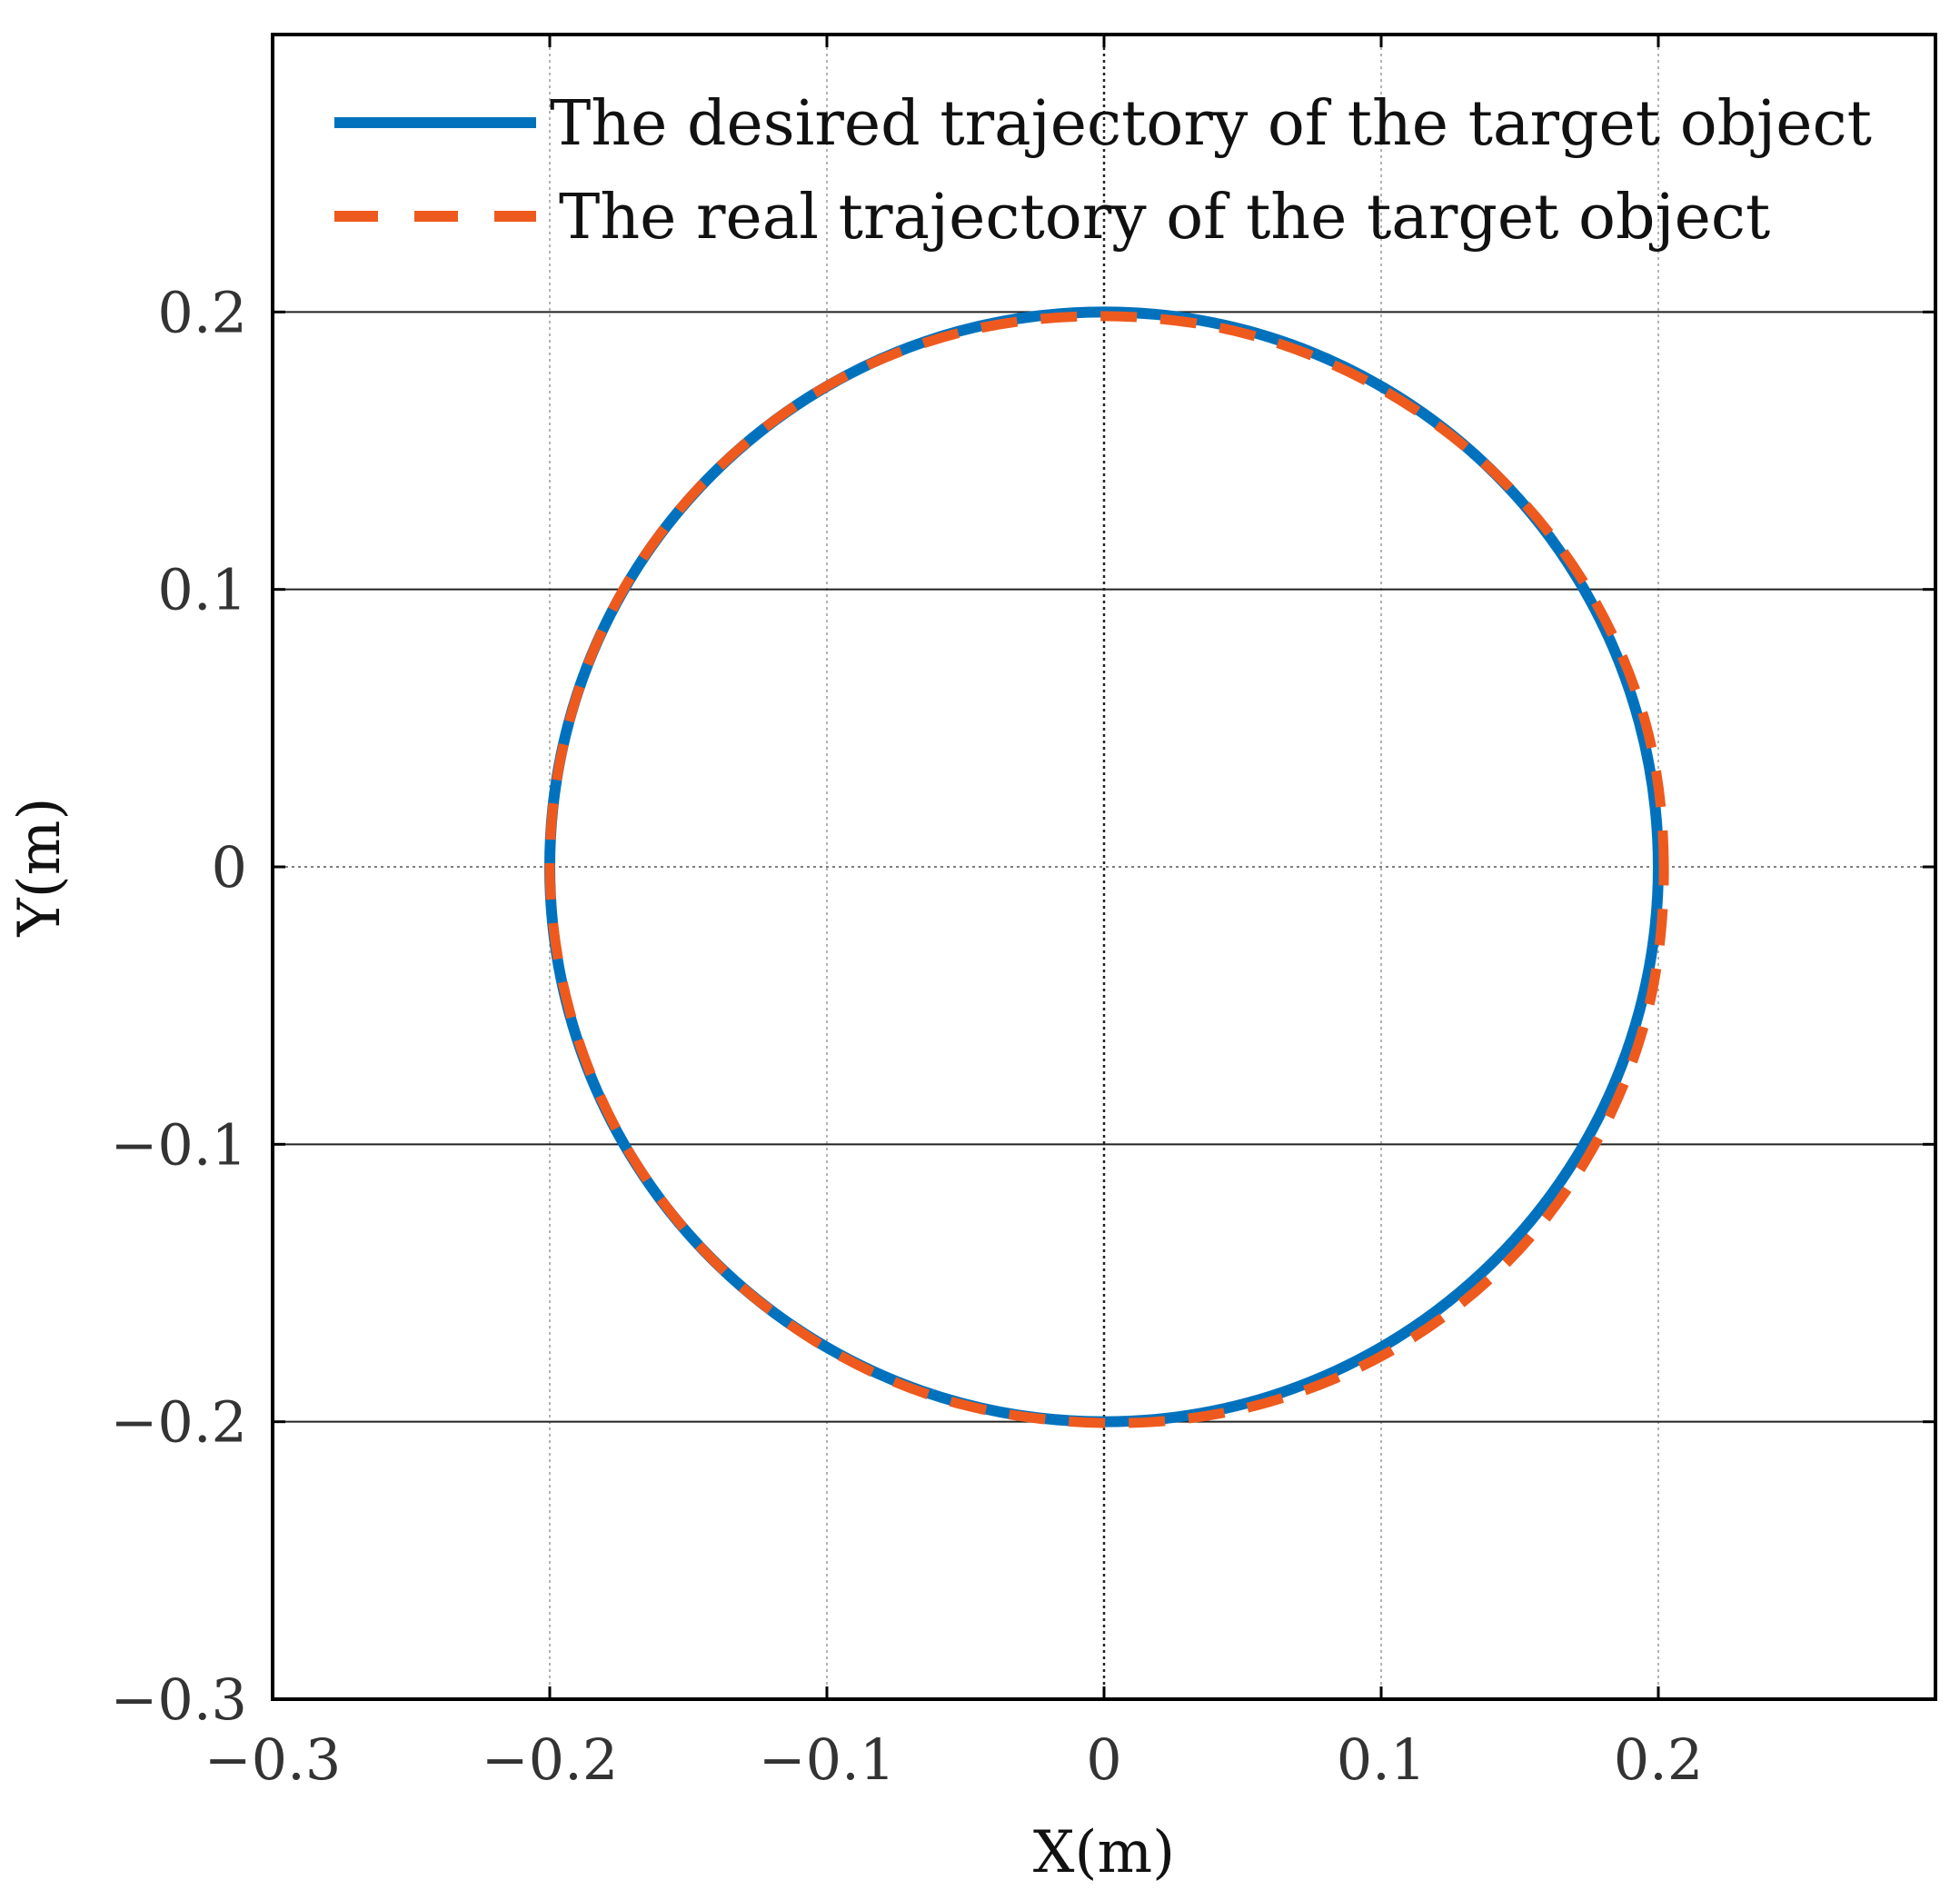  I want to click on y-tick-label: −0.1, so click(178, 1144).